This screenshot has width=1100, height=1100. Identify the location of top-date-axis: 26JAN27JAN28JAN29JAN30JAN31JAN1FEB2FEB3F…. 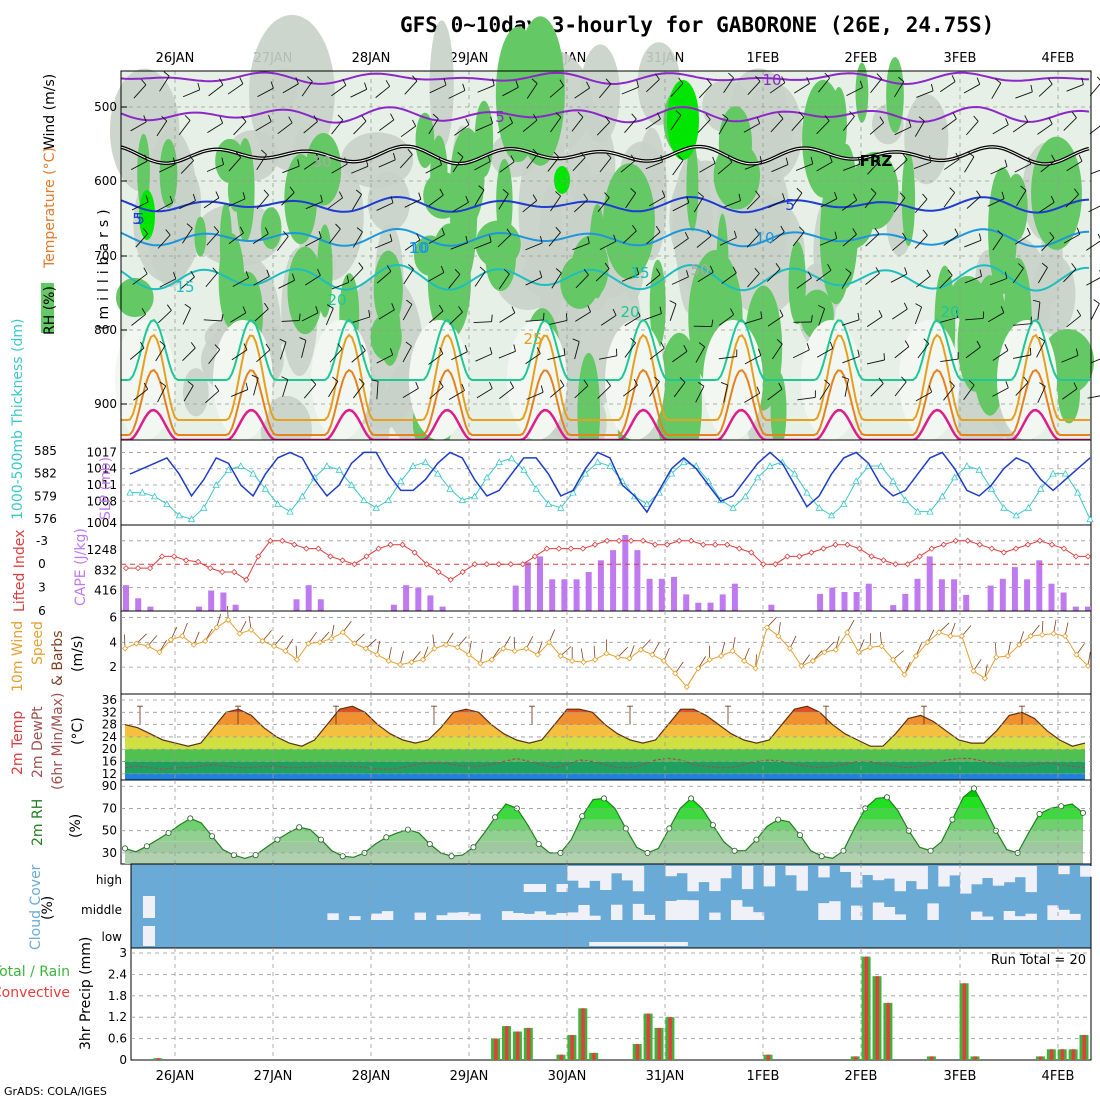
(615, 58).